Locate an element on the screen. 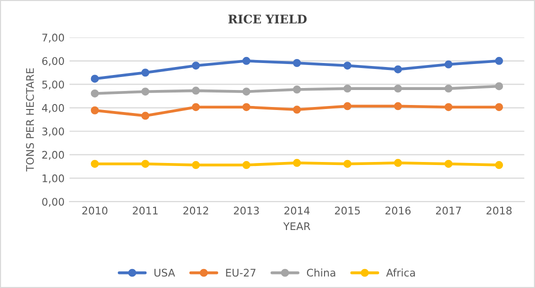  x-tick-label: 2012 is located at coordinates (195, 210).